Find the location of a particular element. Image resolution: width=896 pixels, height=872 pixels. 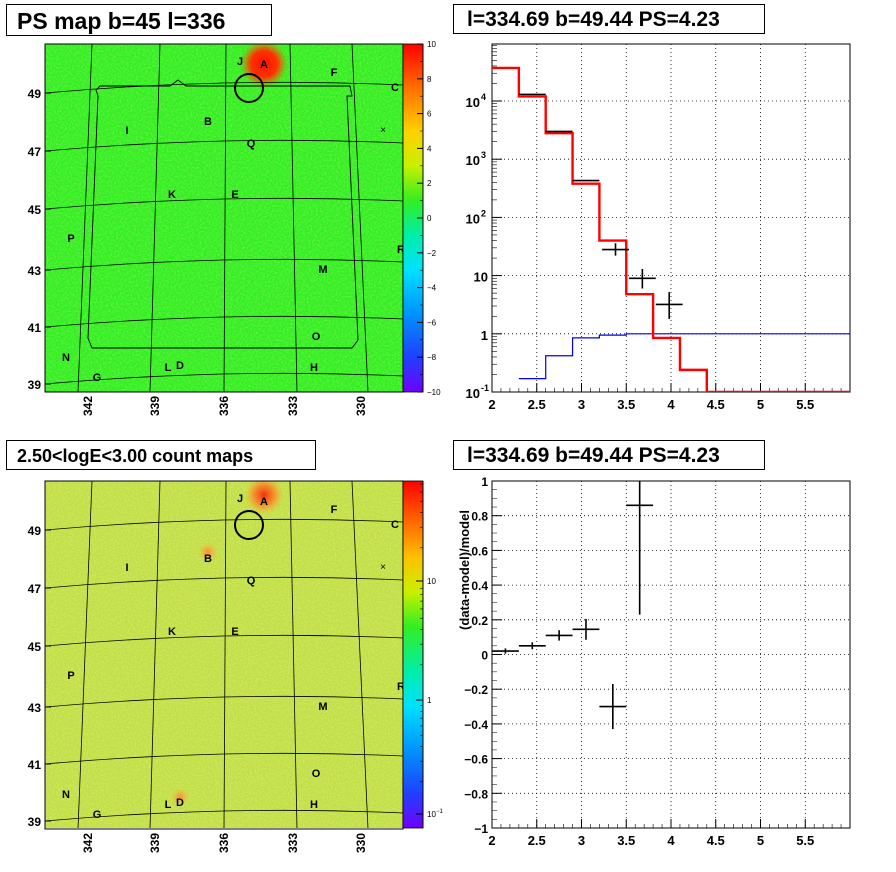

source-label-i: I is located at coordinates (126, 131).